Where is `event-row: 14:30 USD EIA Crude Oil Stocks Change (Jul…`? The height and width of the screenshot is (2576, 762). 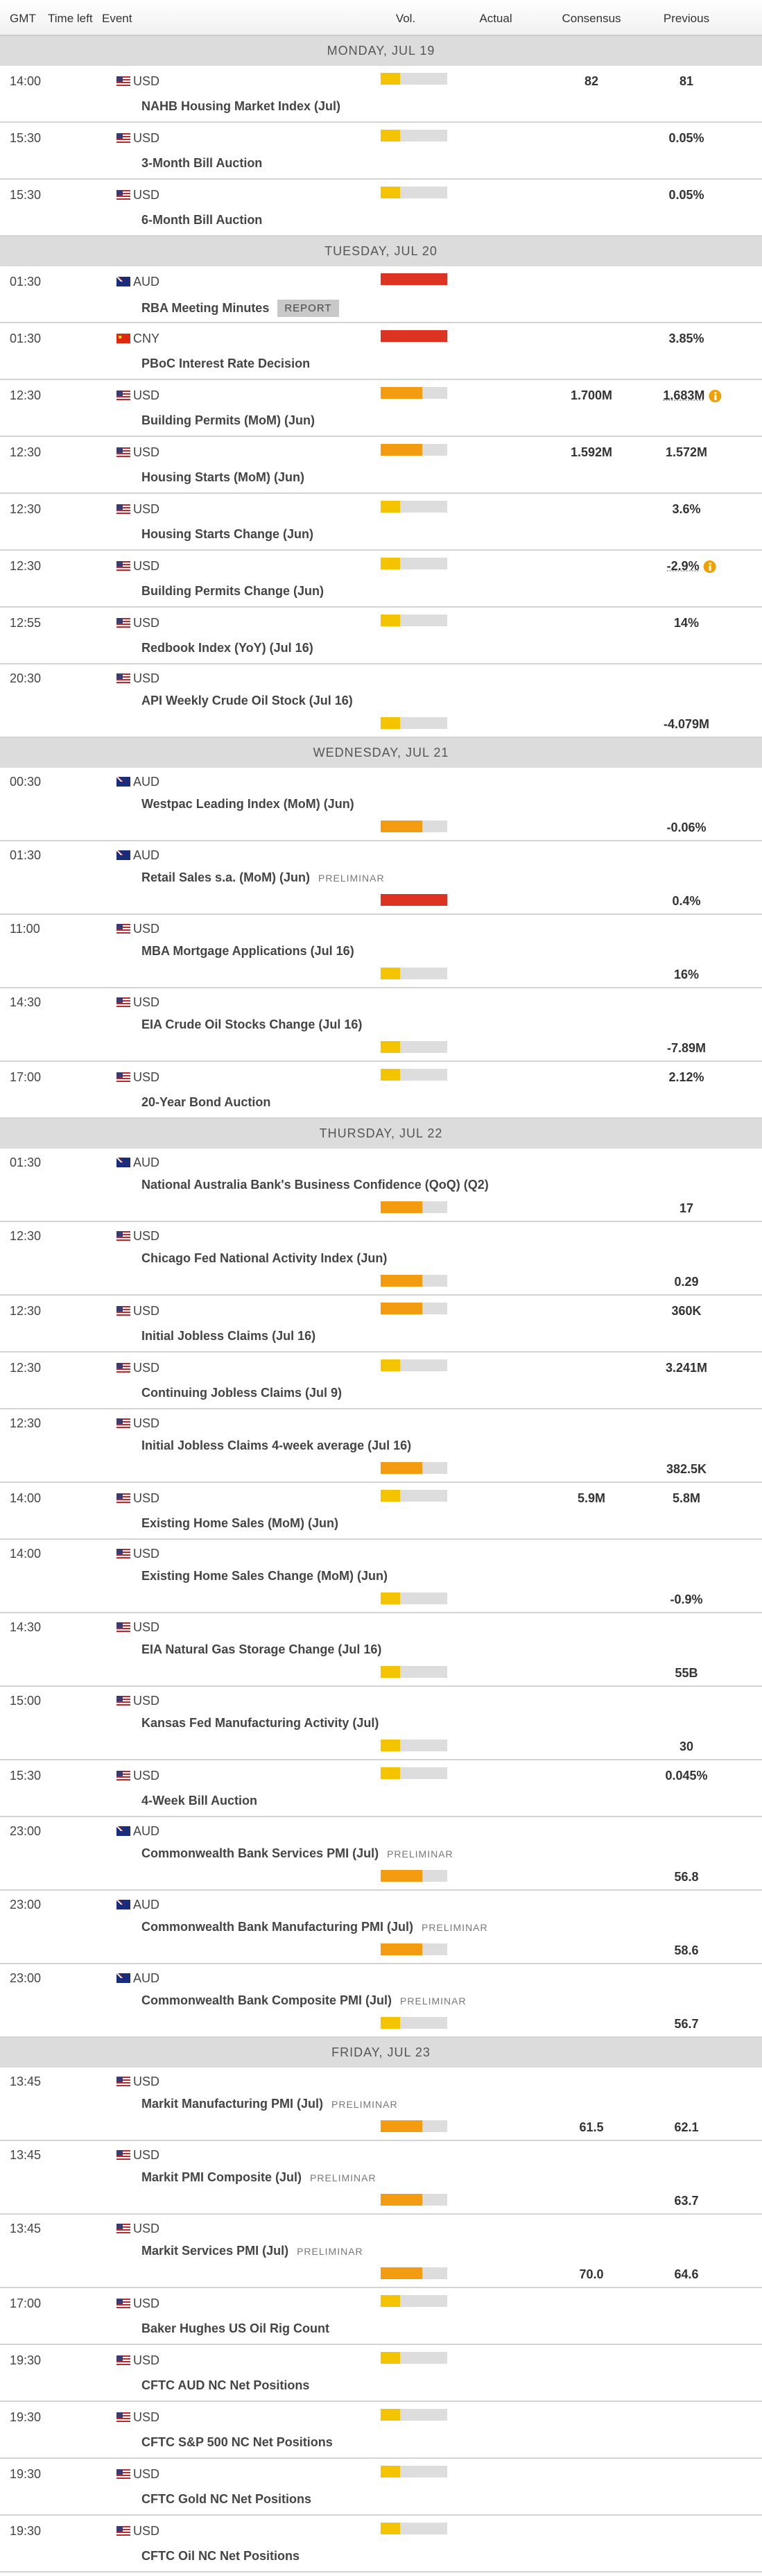
event-row: 14:30 USD EIA Crude Oil Stocks Change (Jul… is located at coordinates (381, 1025).